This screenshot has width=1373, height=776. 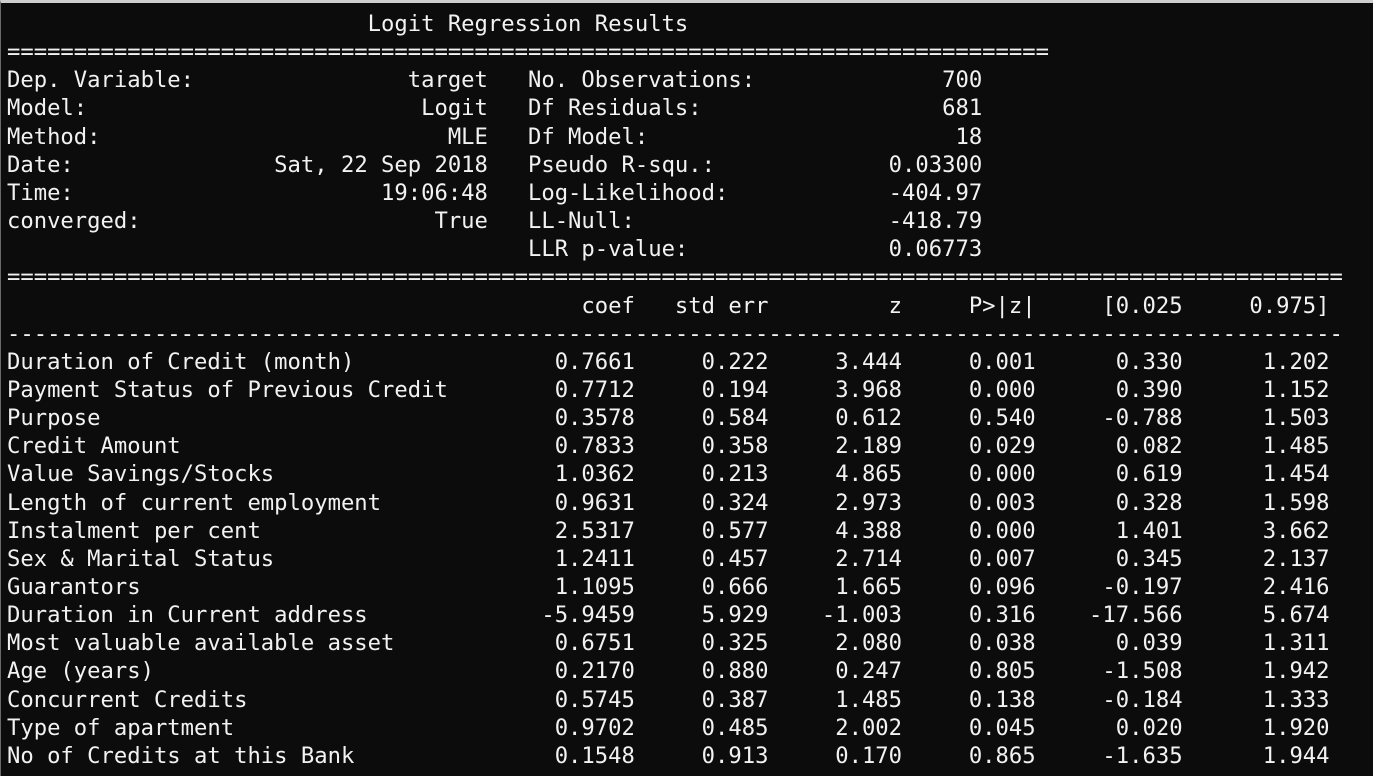 I want to click on cell-z: 2.080, so click(x=835, y=643).